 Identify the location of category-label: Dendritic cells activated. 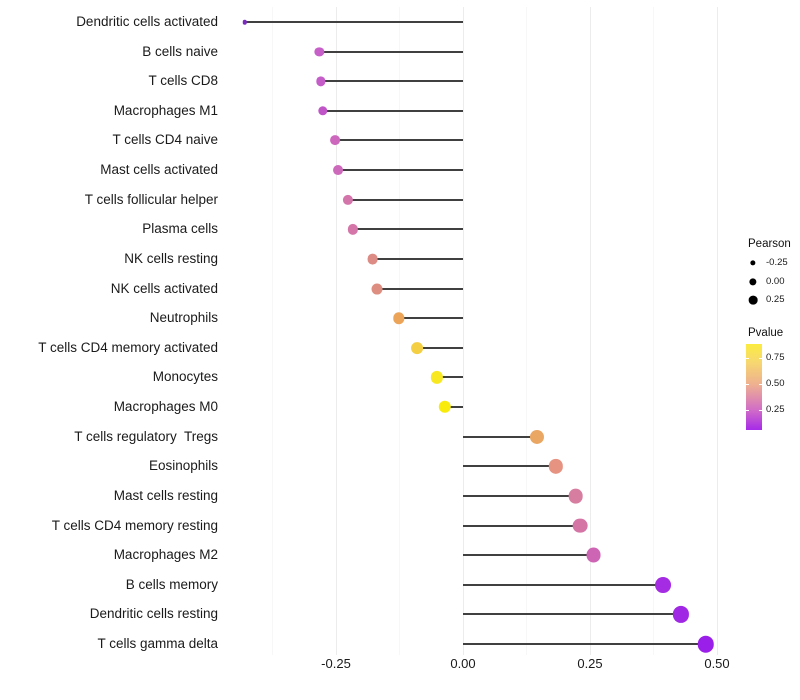
(147, 21).